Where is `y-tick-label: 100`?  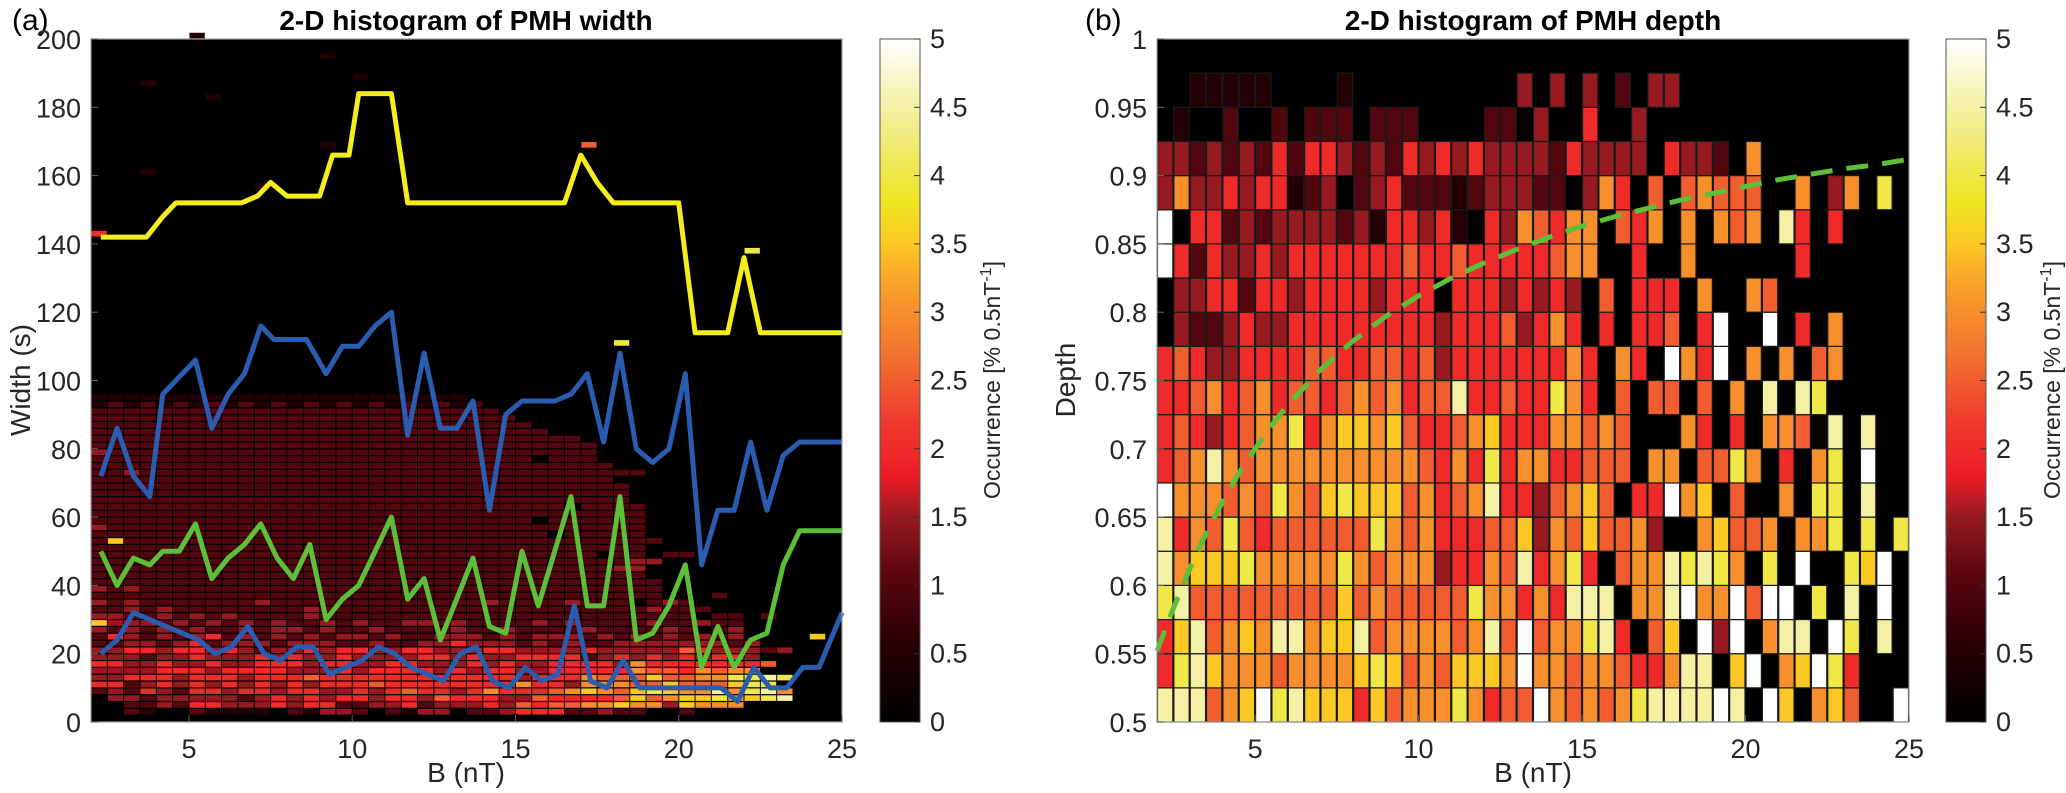
y-tick-label: 100 is located at coordinates (58, 382).